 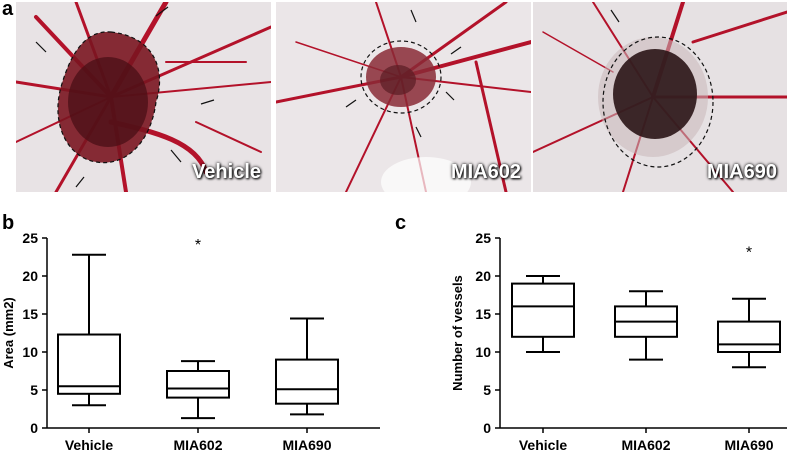 I want to click on photo-label-mia690: MIA690, so click(x=741, y=172).